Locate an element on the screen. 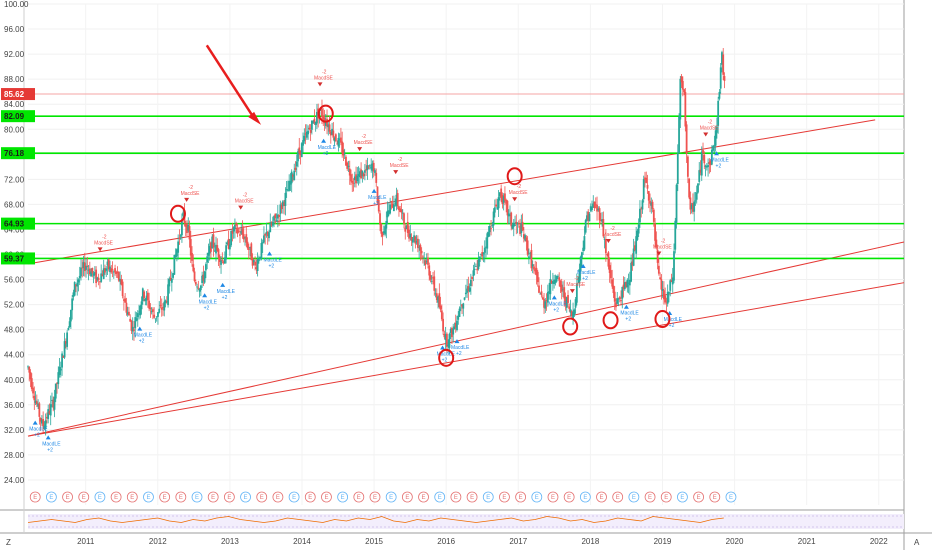 The image size is (932, 550). corner-controls: Z A is located at coordinates (463, 542).